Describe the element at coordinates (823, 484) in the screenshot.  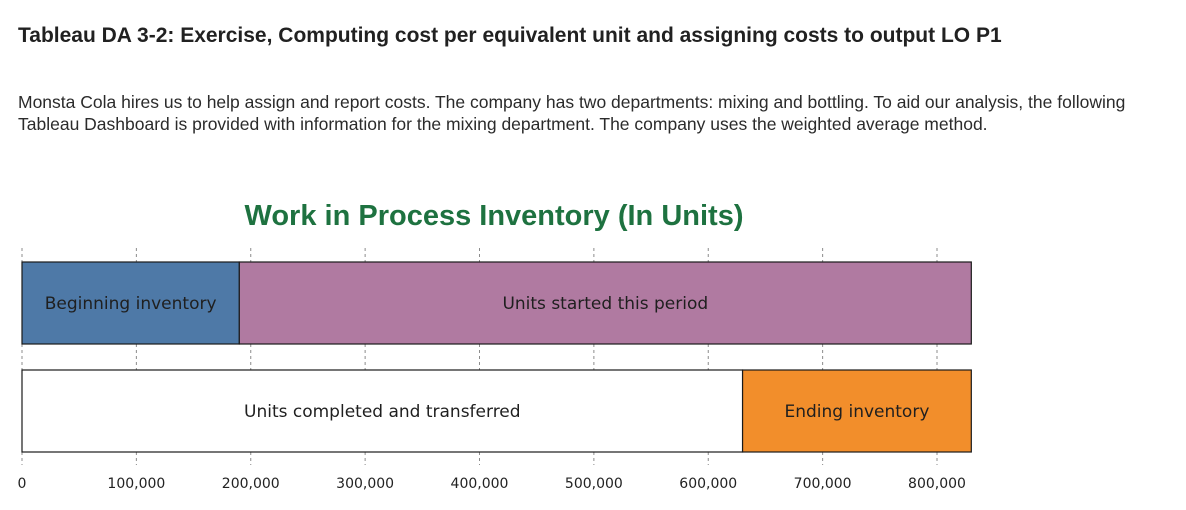
I see `x-tick-label: 700,000` at that location.